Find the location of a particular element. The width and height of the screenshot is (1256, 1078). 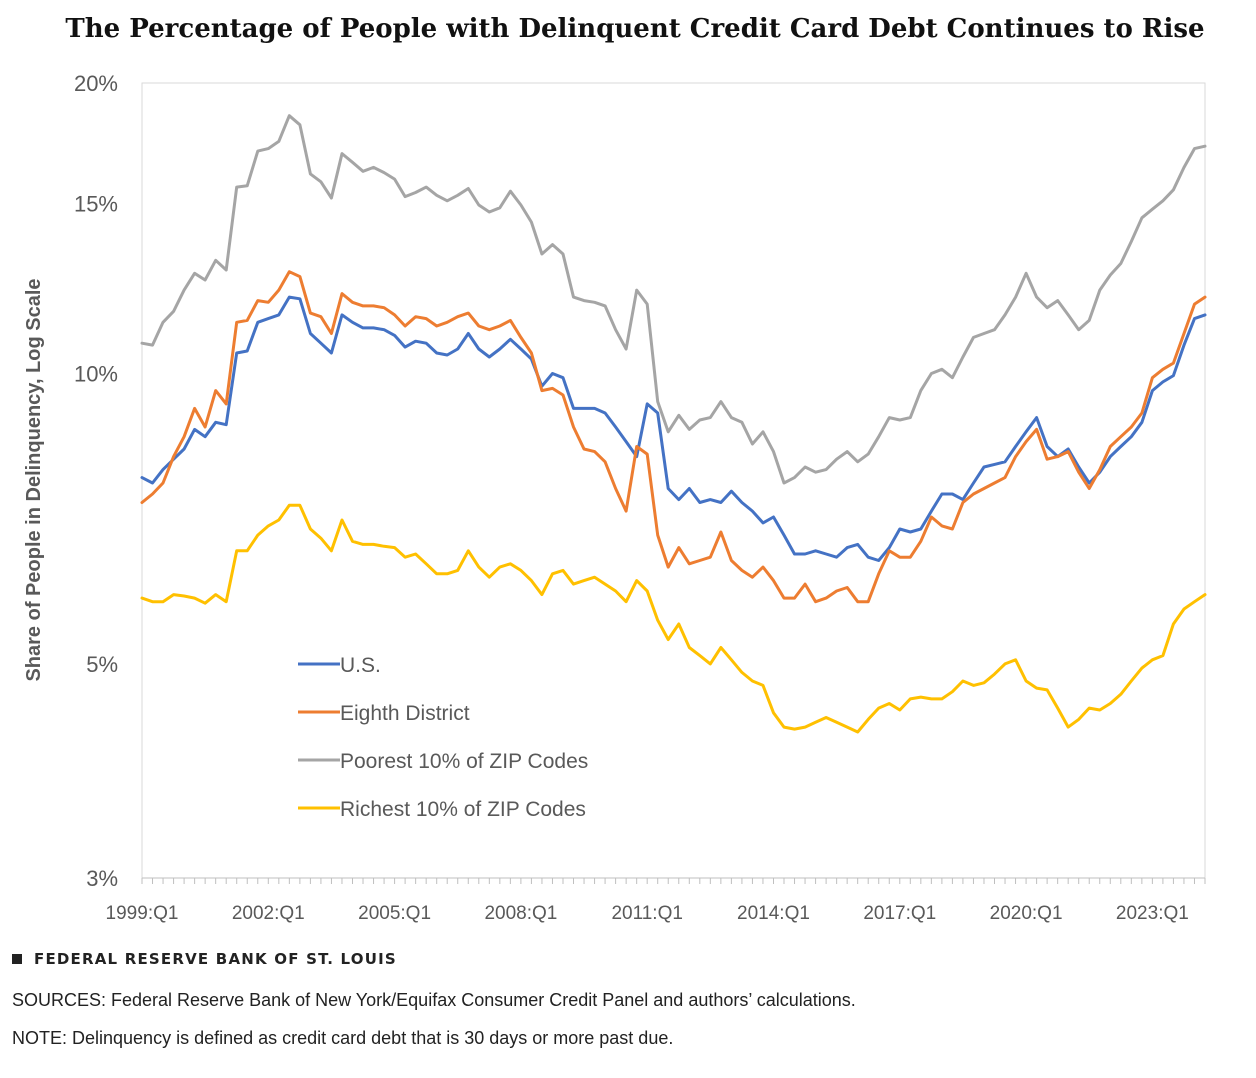

x-tick-label: 2020:Q1 is located at coordinates (1026, 913).